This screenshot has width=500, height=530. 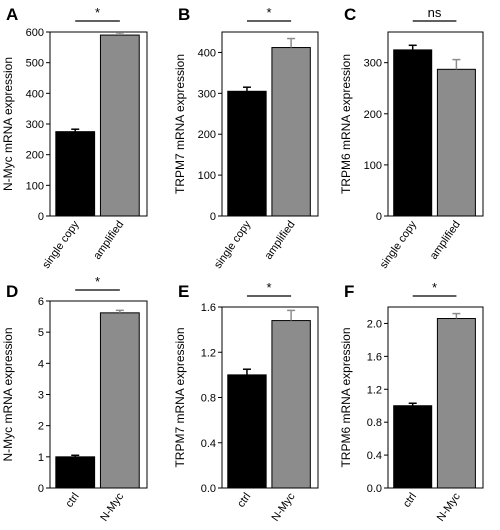 What do you see at coordinates (374, 324) in the screenshot?
I see `y-tick-label: 2.0` at bounding box center [374, 324].